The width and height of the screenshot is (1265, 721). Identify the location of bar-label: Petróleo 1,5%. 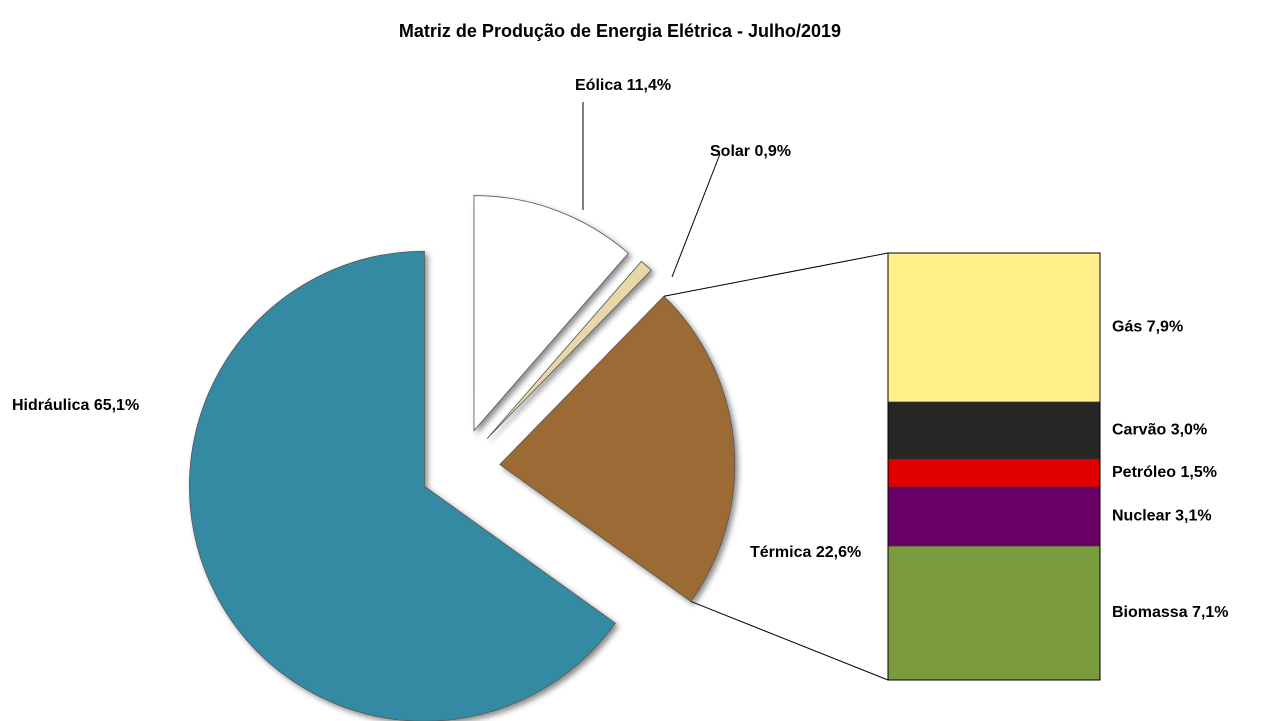
(1164, 472).